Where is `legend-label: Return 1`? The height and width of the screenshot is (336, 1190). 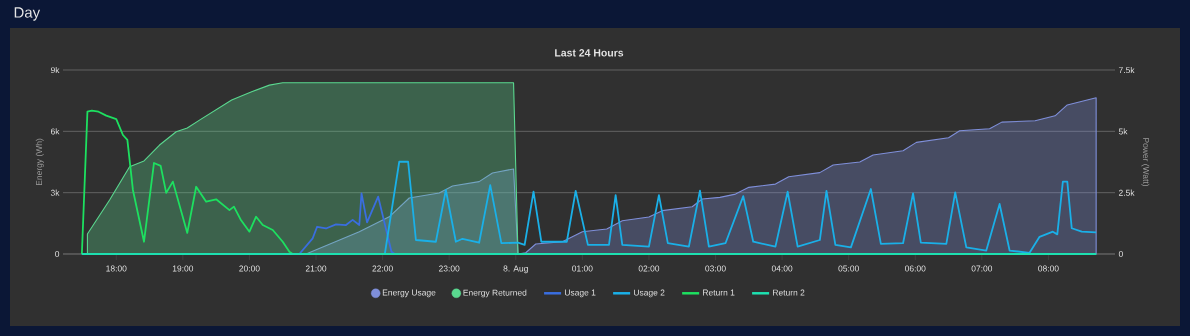 legend-label: Return 1 is located at coordinates (719, 292).